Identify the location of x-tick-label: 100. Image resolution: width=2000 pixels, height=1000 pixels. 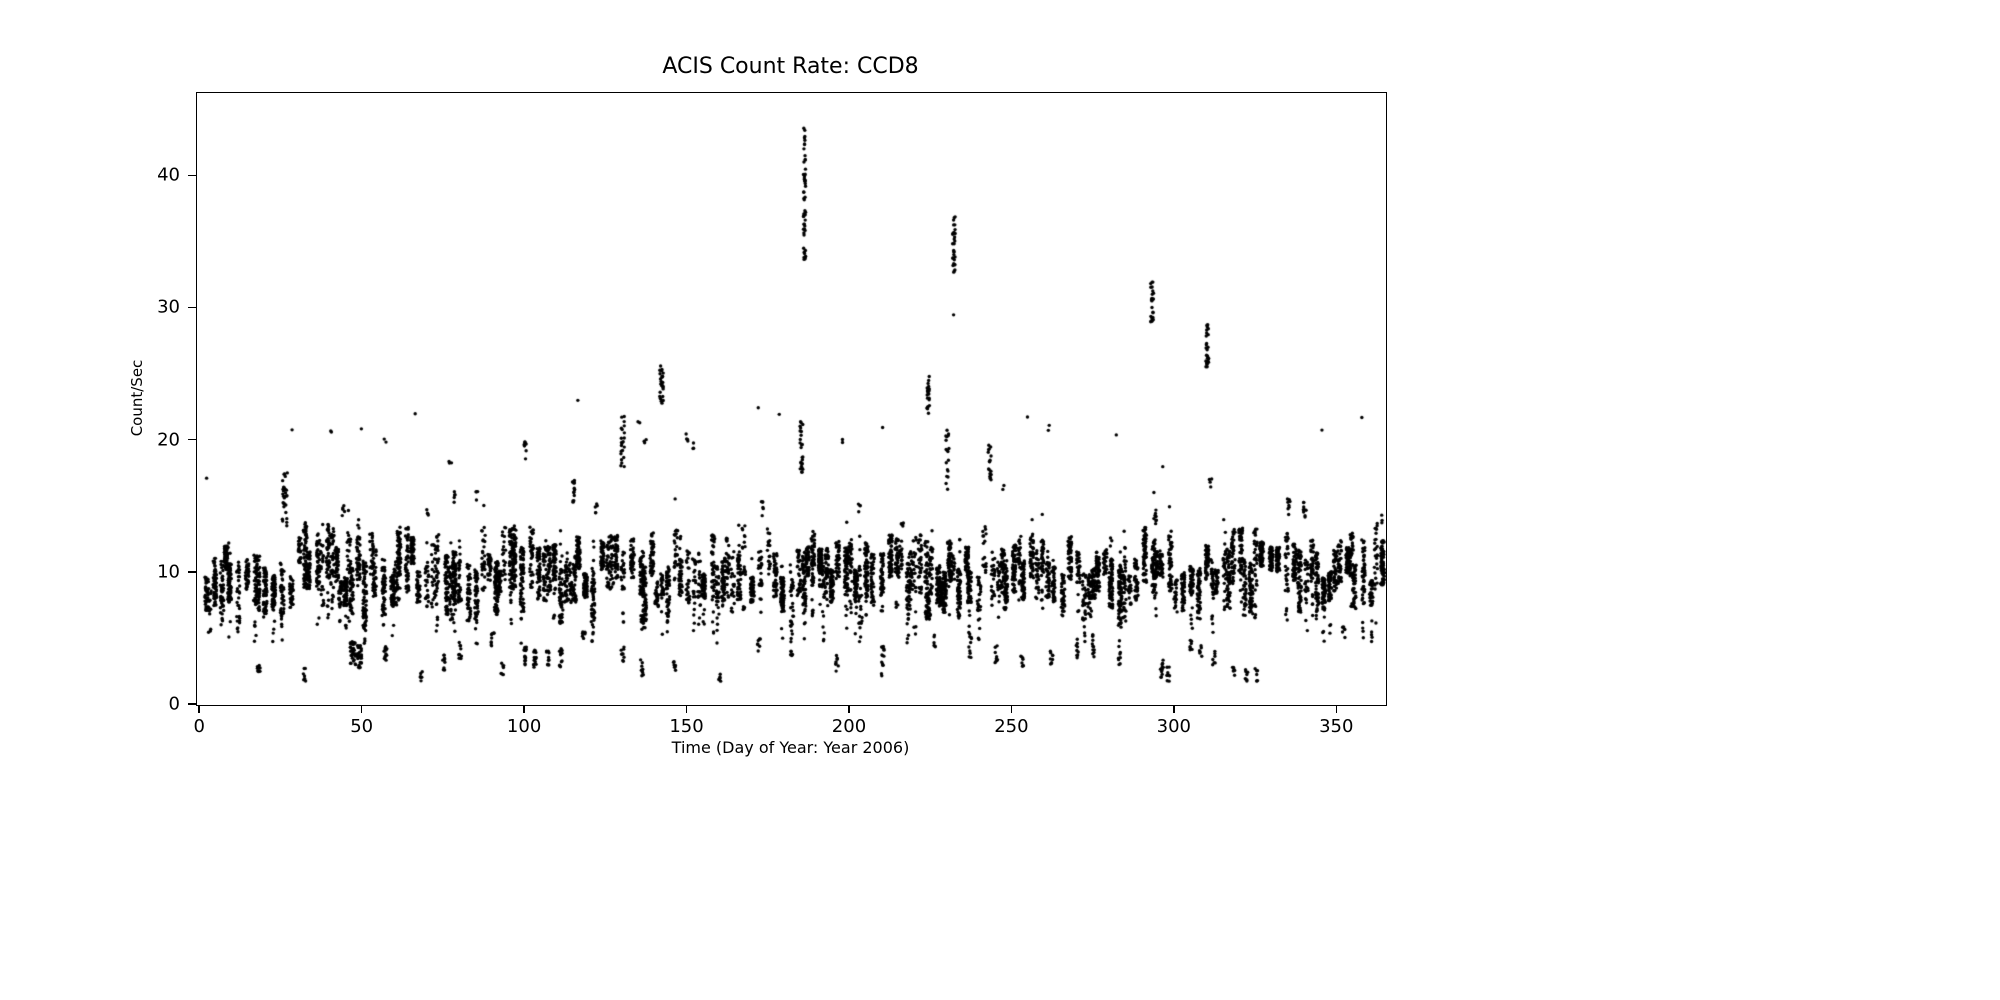
(524, 726).